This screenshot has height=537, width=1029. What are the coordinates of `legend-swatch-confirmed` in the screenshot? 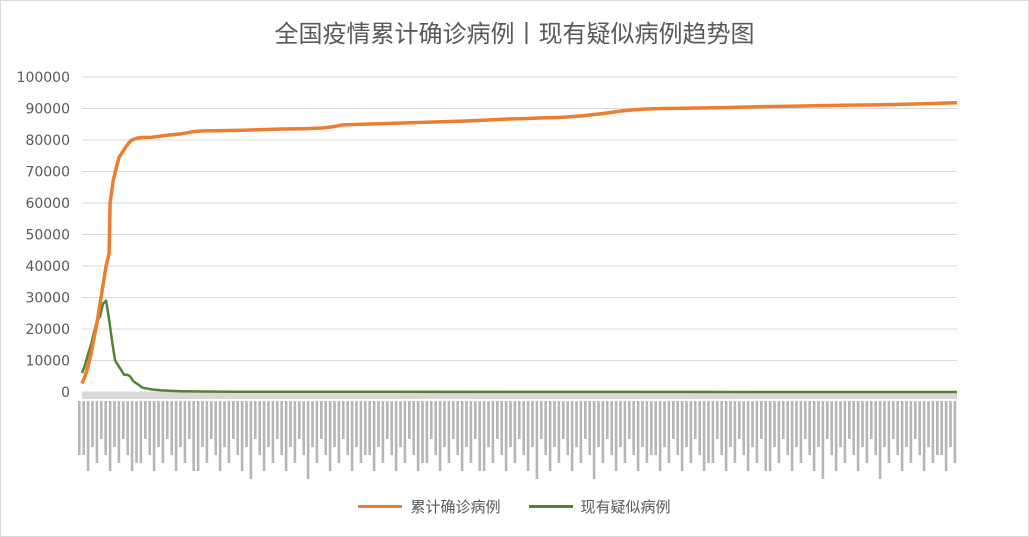 It's located at (380, 506).